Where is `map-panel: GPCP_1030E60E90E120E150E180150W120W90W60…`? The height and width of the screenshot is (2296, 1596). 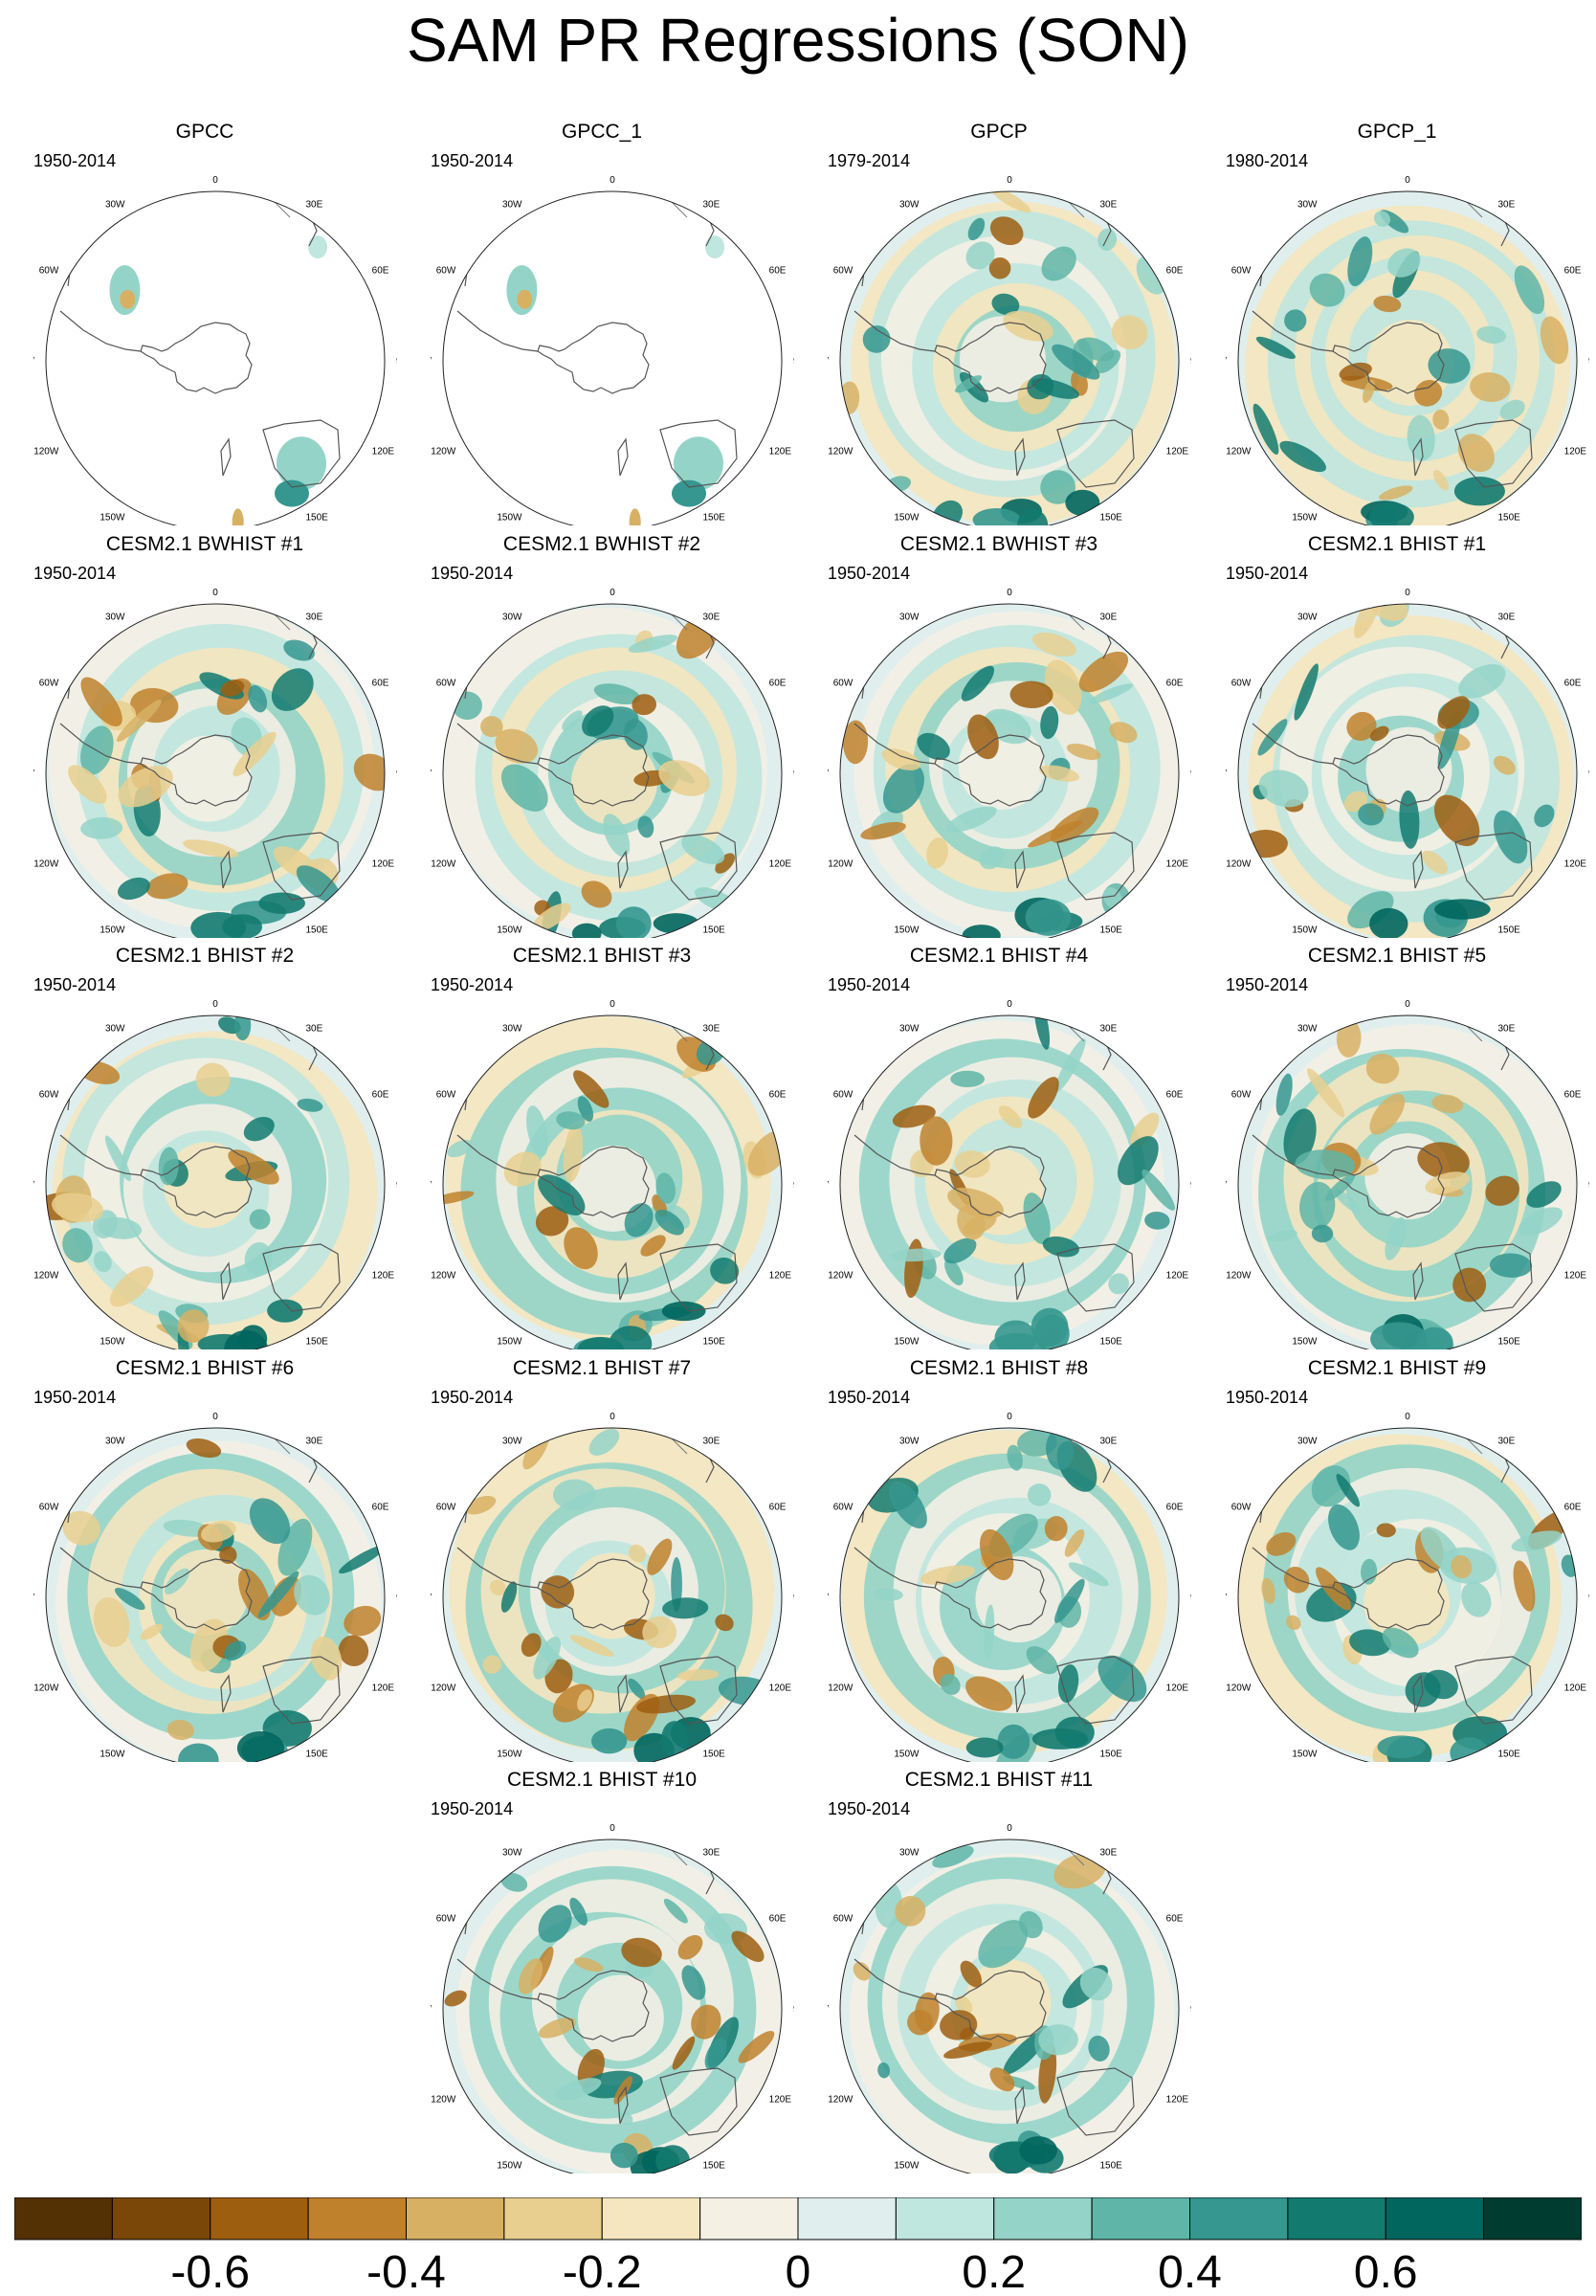
map-panel: GPCP_1030E60E90E120E150E180150W120W90W60… is located at coordinates (1398, 322).